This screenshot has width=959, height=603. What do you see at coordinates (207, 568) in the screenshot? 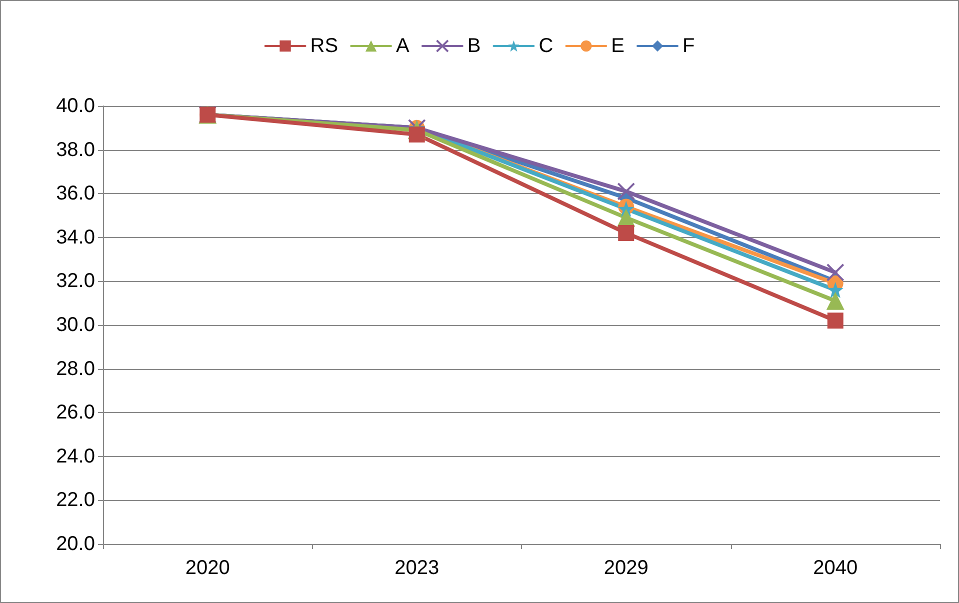
I see `x-tick-label: 2020` at bounding box center [207, 568].